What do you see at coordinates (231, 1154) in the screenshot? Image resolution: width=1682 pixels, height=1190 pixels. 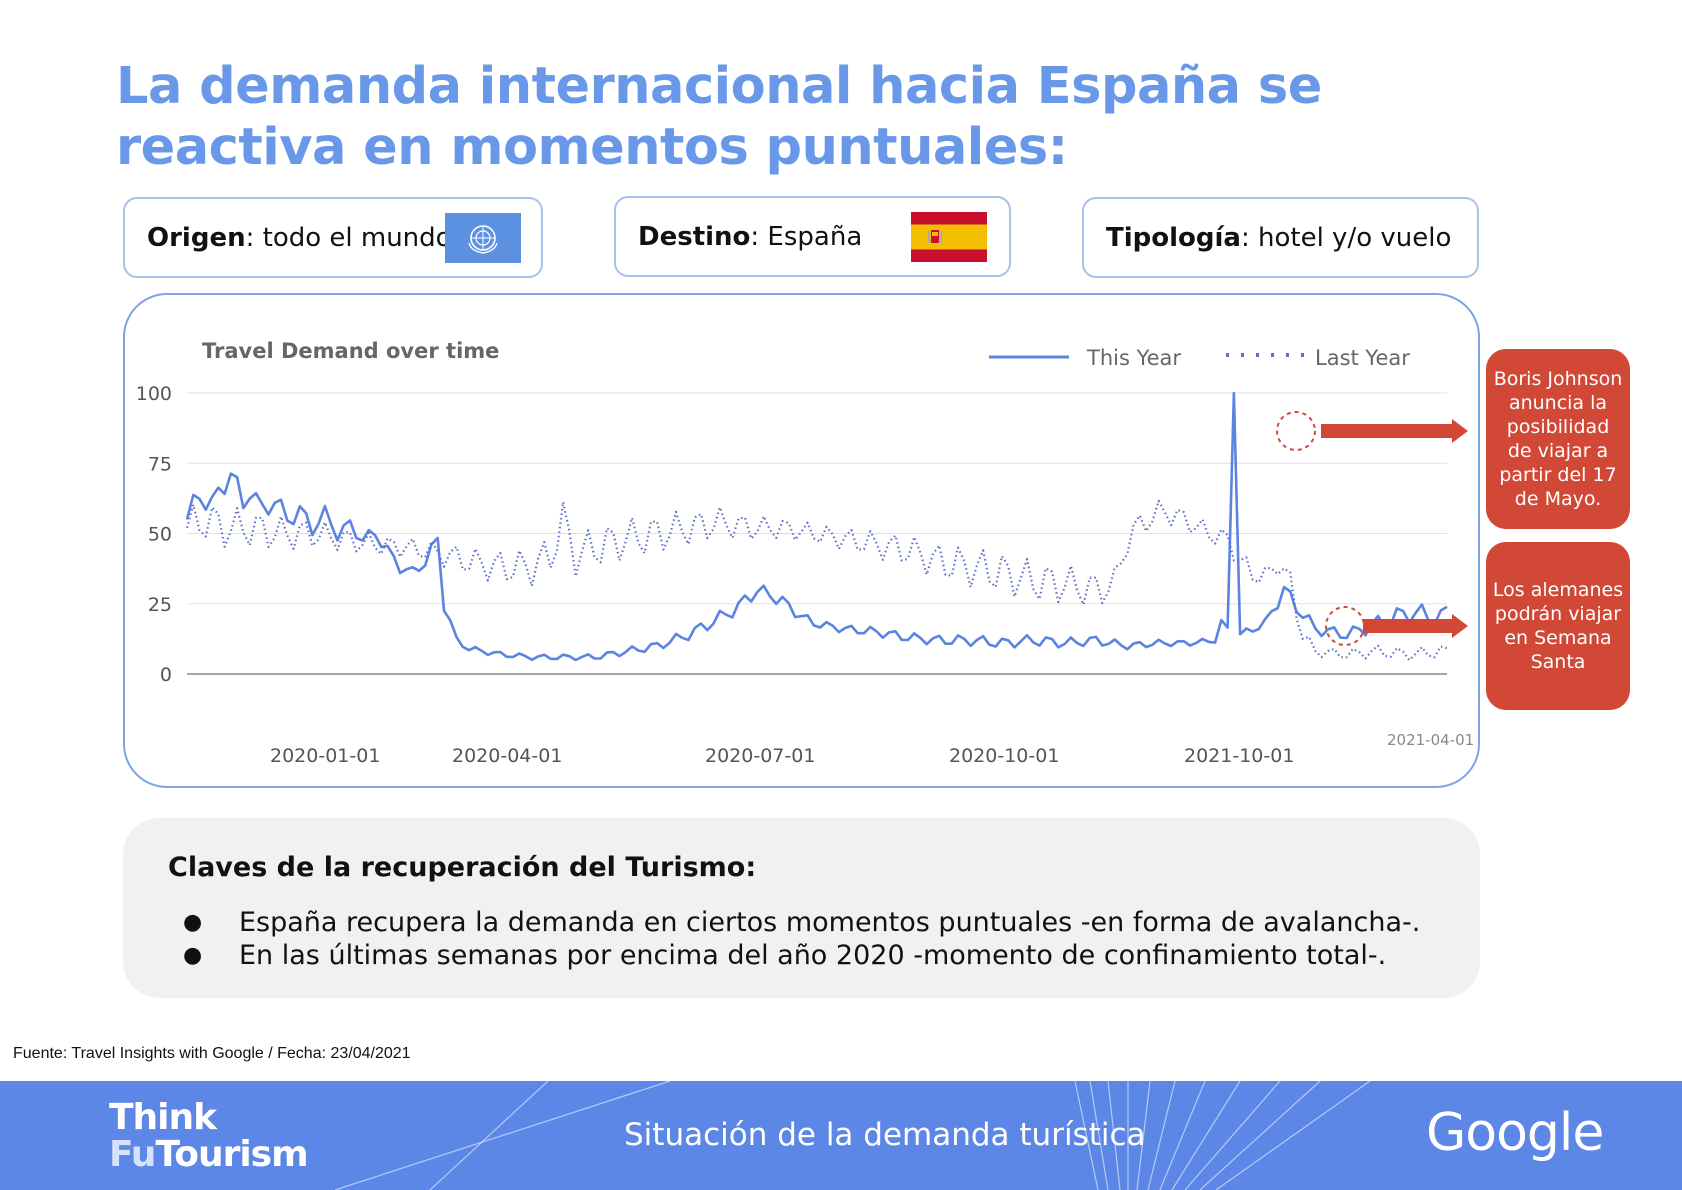 I see `brand-tourism: Tourism` at bounding box center [231, 1154].